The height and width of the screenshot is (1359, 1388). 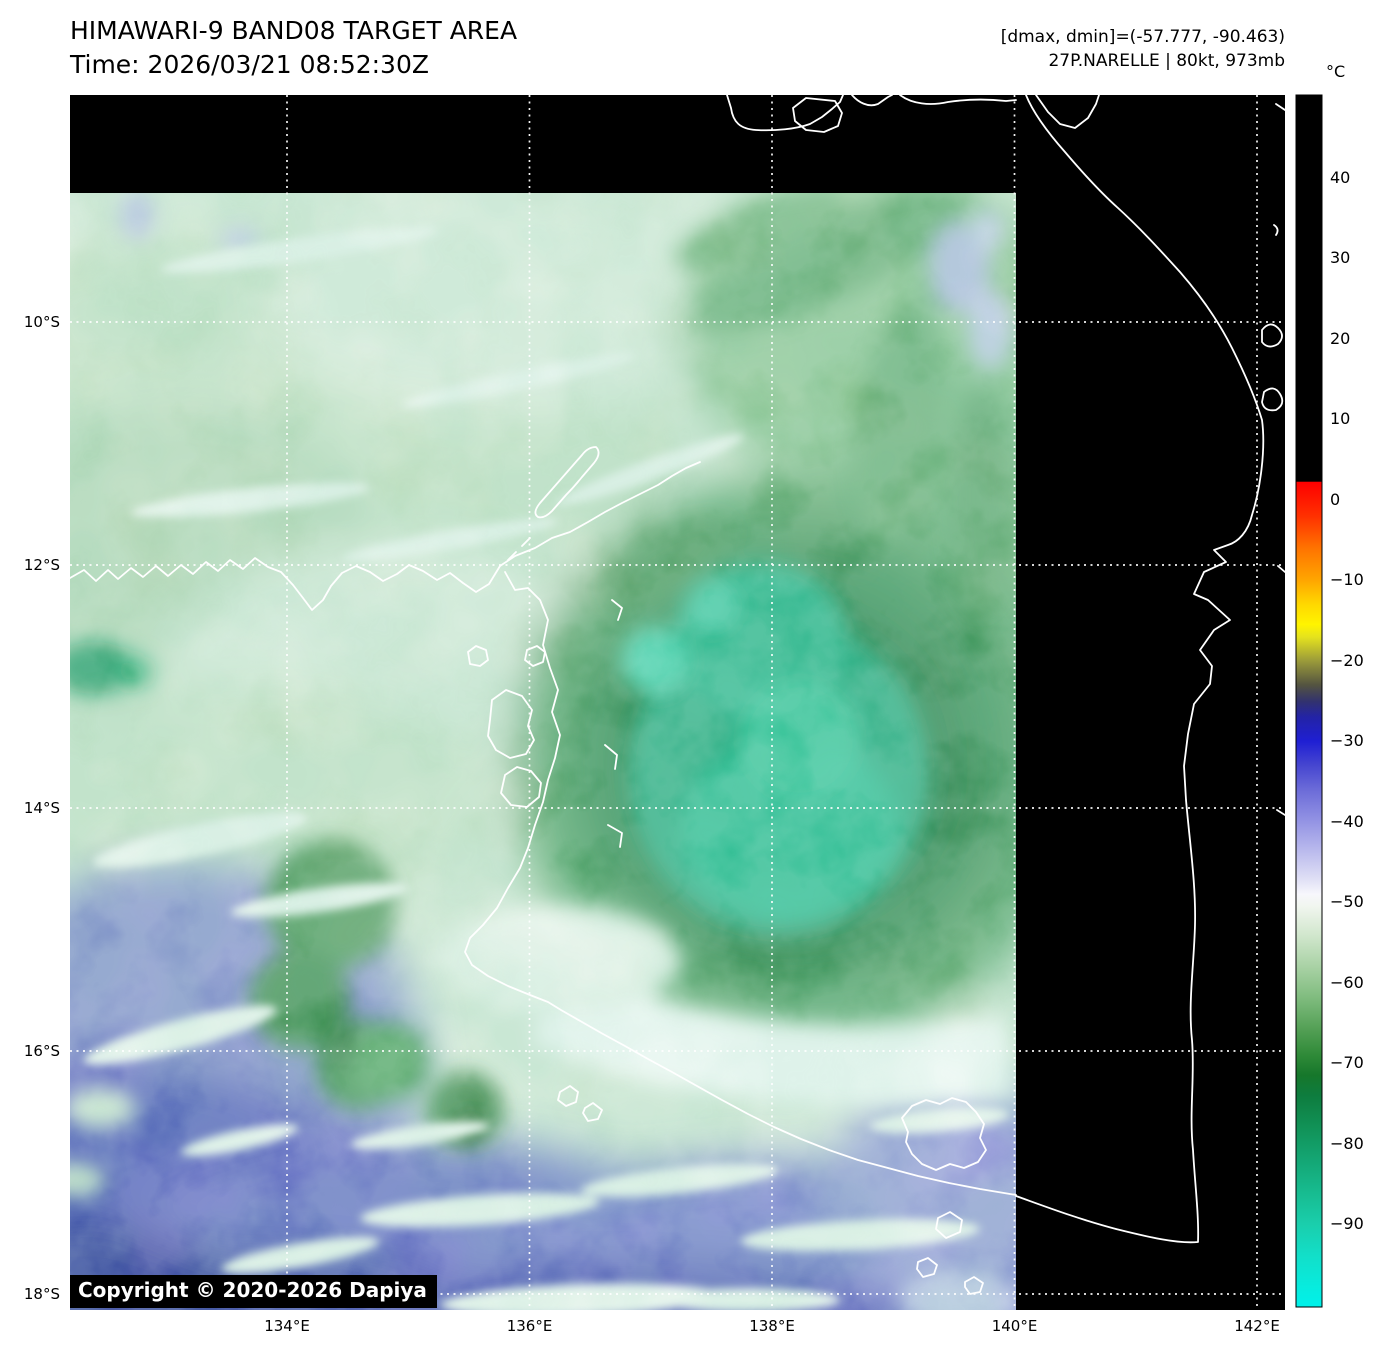 What do you see at coordinates (1340, 177) in the screenshot?
I see `colorbar-tick-40: 40` at bounding box center [1340, 177].